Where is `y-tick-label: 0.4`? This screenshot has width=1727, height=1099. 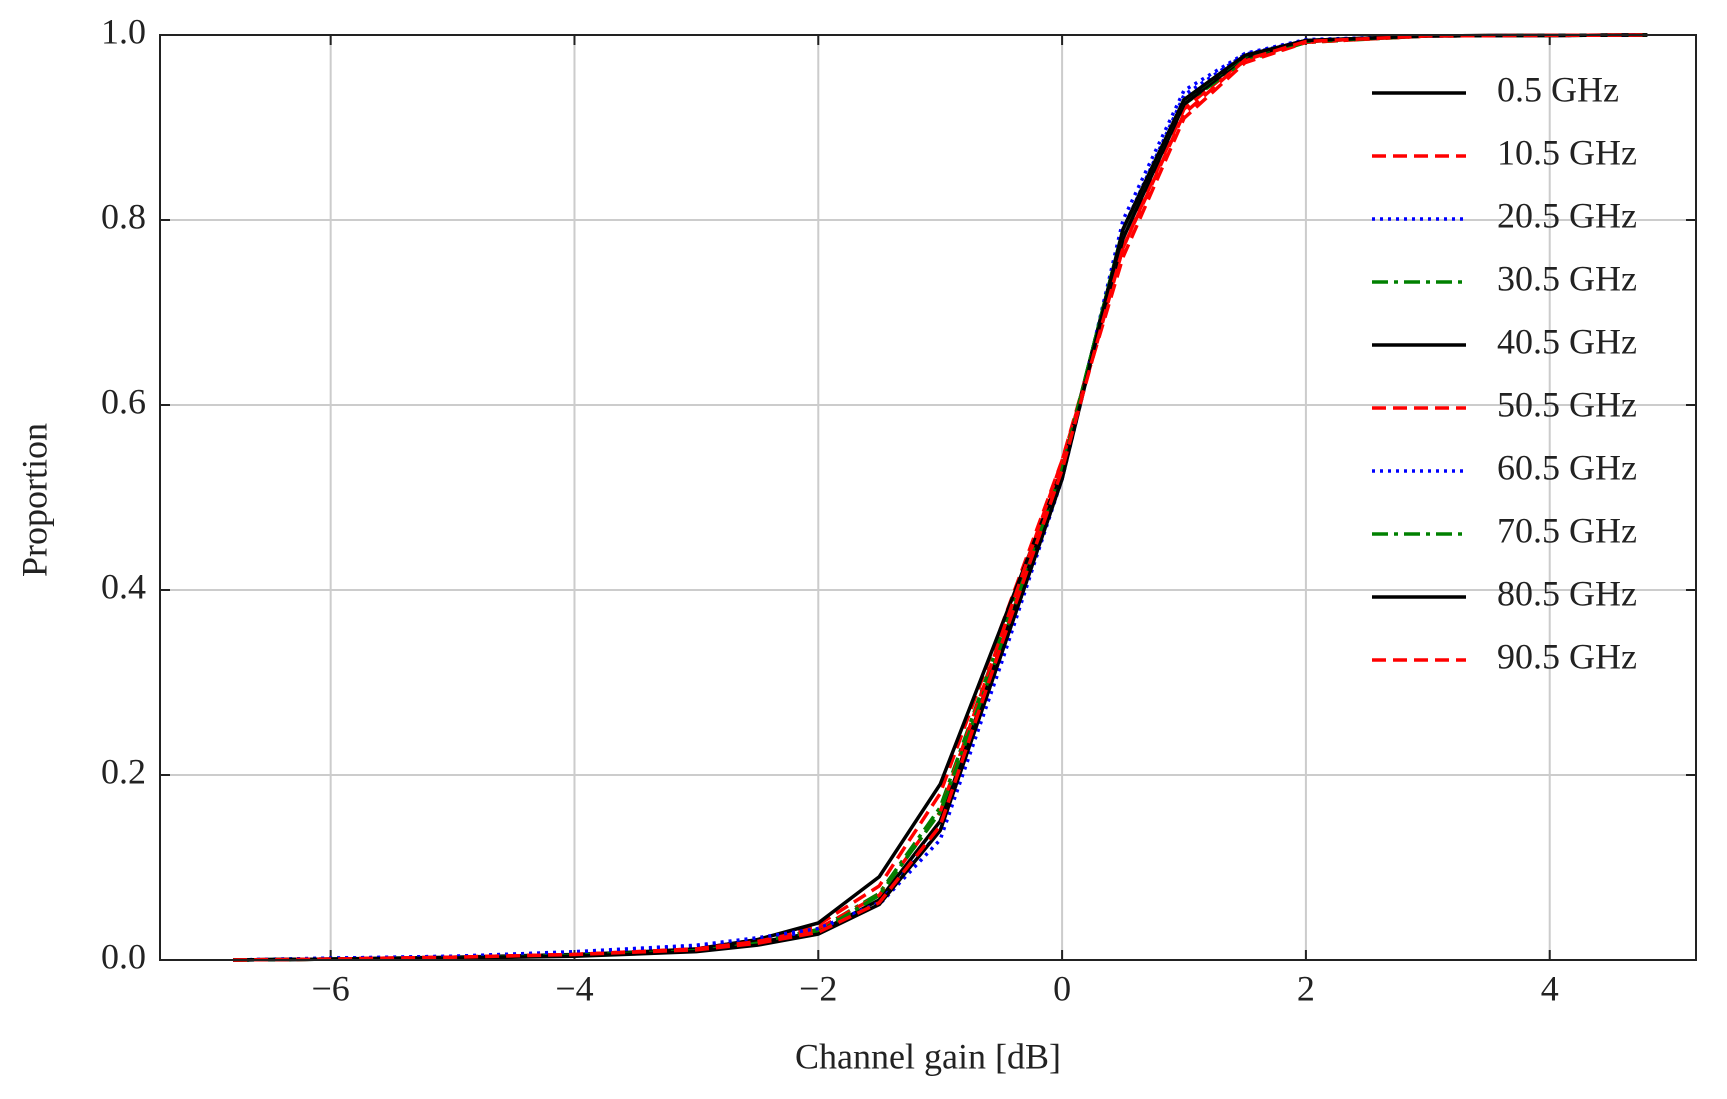 y-tick-label: 0.4 is located at coordinates (123, 586).